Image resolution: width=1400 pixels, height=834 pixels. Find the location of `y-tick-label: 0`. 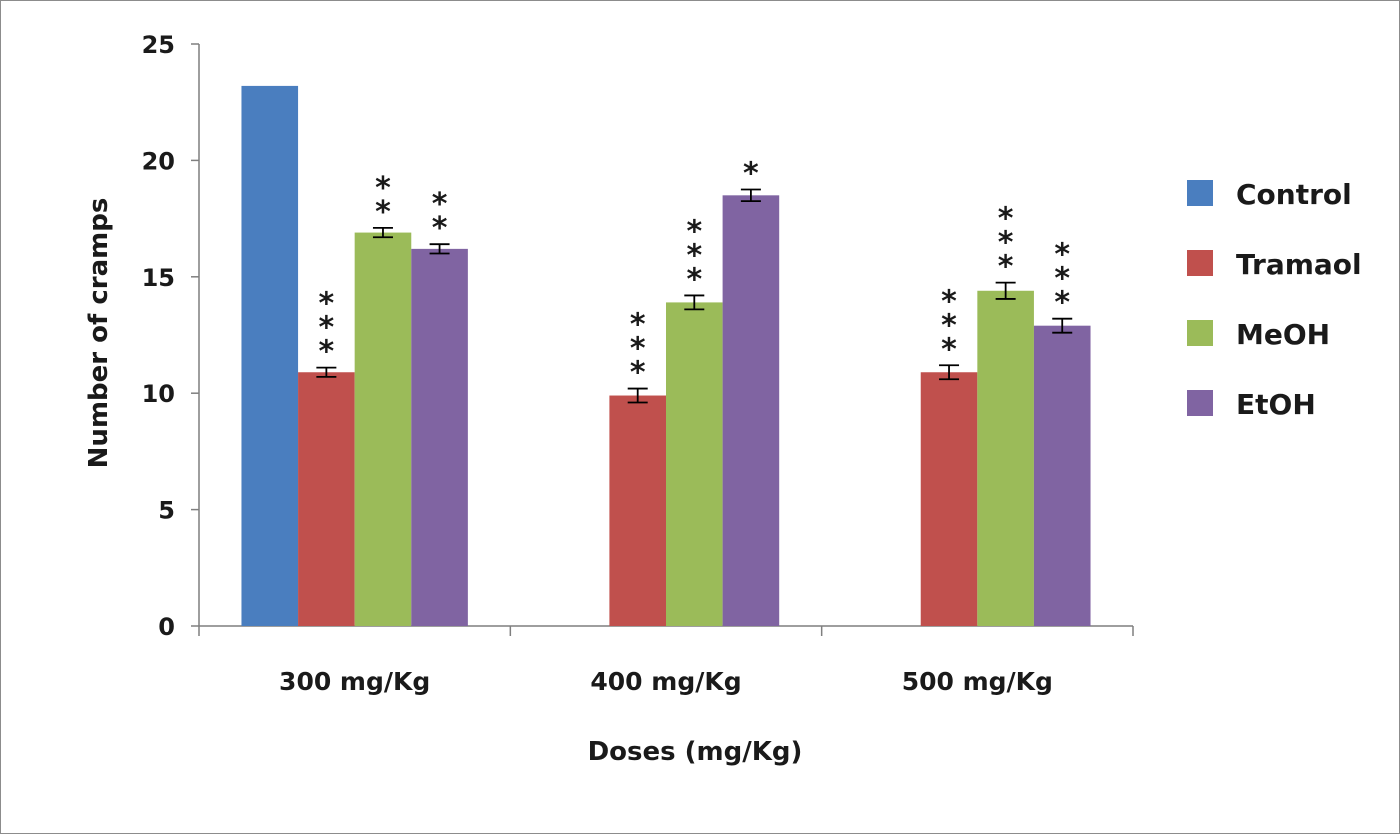

y-tick-label: 0 is located at coordinates (166, 627).